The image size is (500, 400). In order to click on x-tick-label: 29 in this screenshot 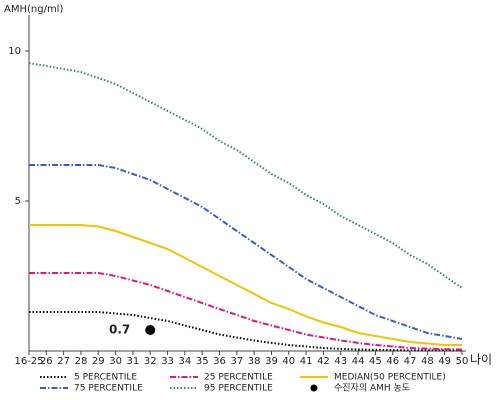, I will do `click(98, 361)`.